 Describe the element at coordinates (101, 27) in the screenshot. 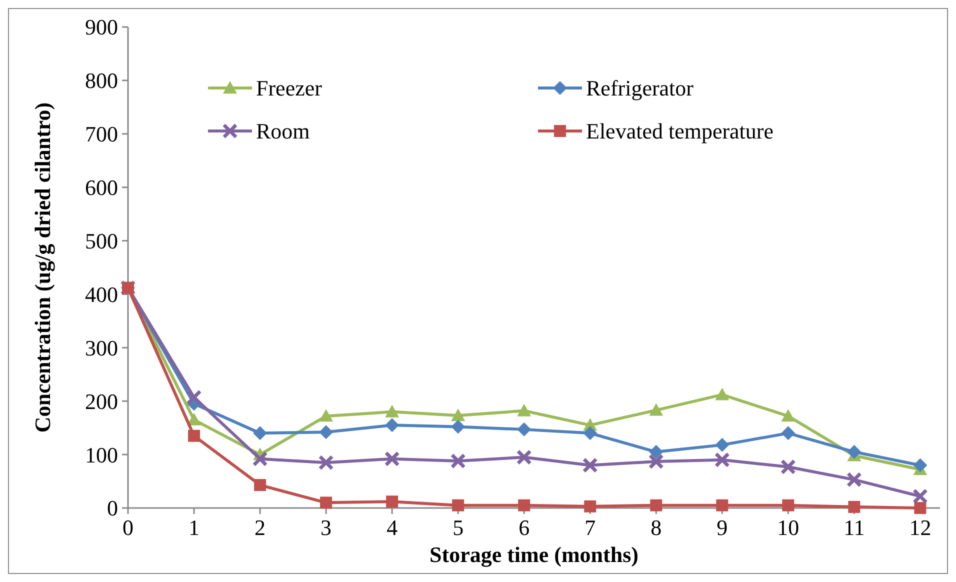

I see `y-tick-label: 900` at that location.